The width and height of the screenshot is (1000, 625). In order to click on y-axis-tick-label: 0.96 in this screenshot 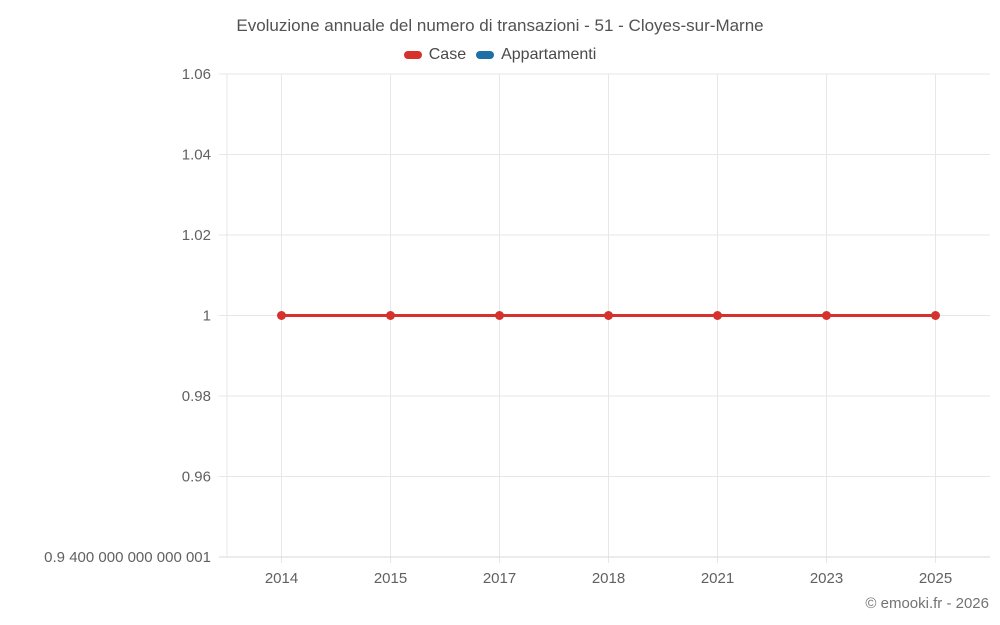, I will do `click(196, 477)`.